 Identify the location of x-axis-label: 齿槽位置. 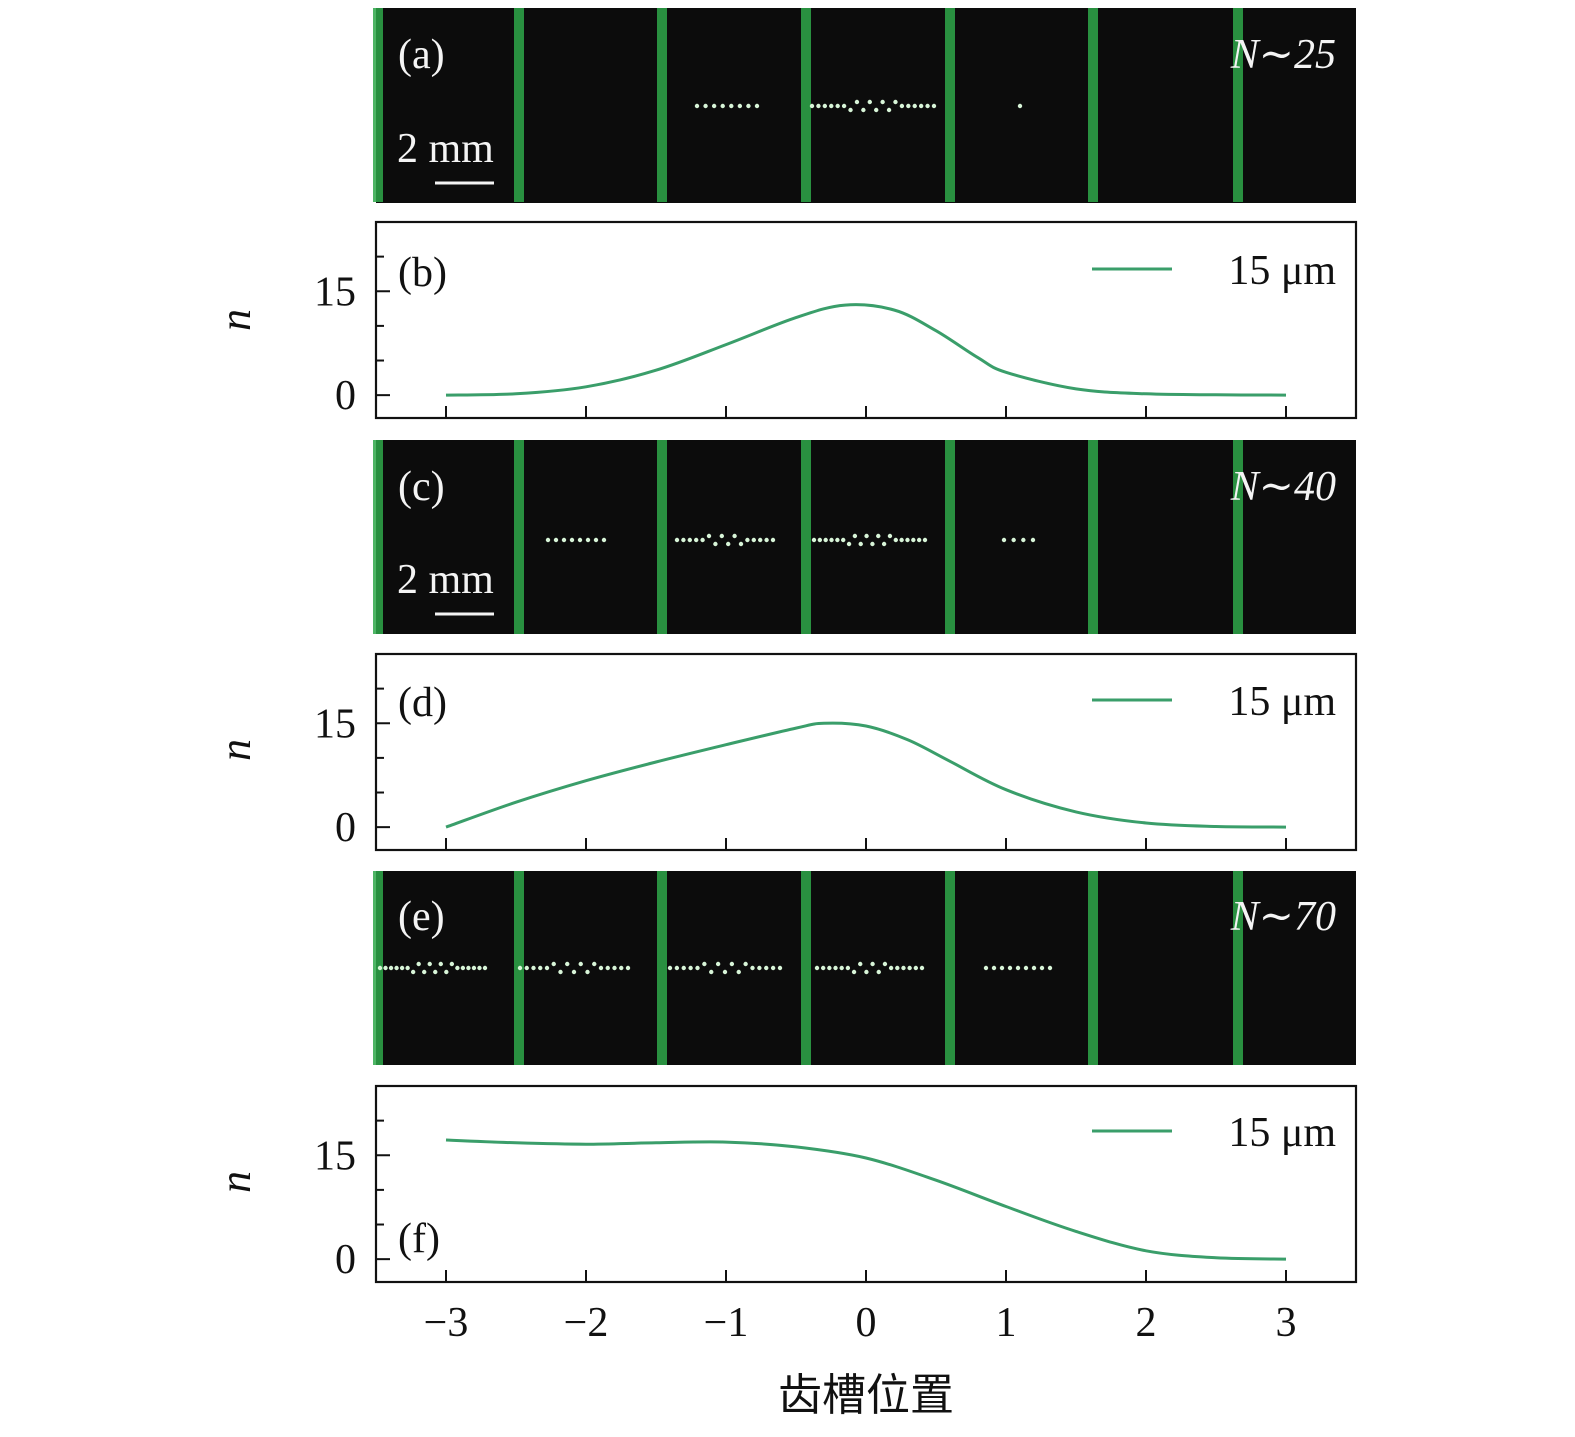
(866, 1395).